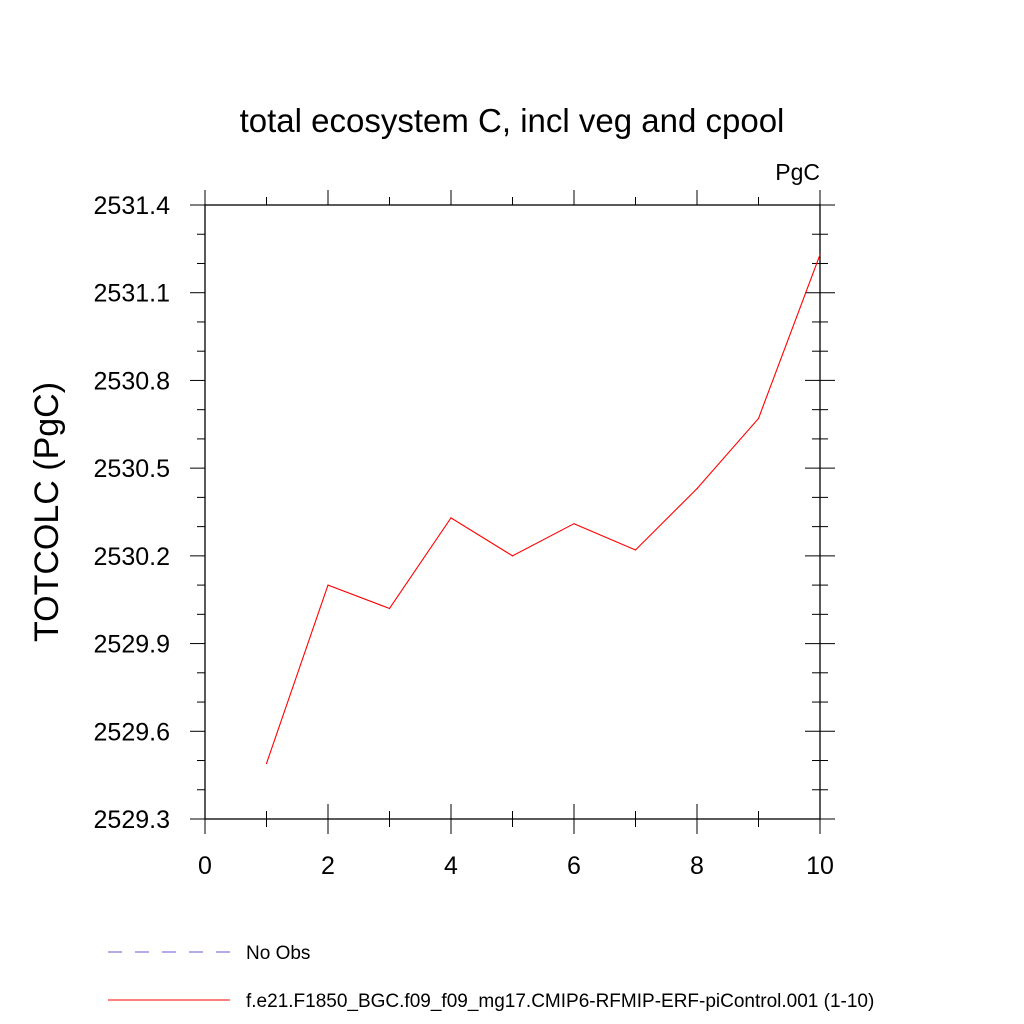 Image resolution: width=1024 pixels, height=1024 pixels. Describe the element at coordinates (451, 866) in the screenshot. I see `x-tick-label: 4` at that location.